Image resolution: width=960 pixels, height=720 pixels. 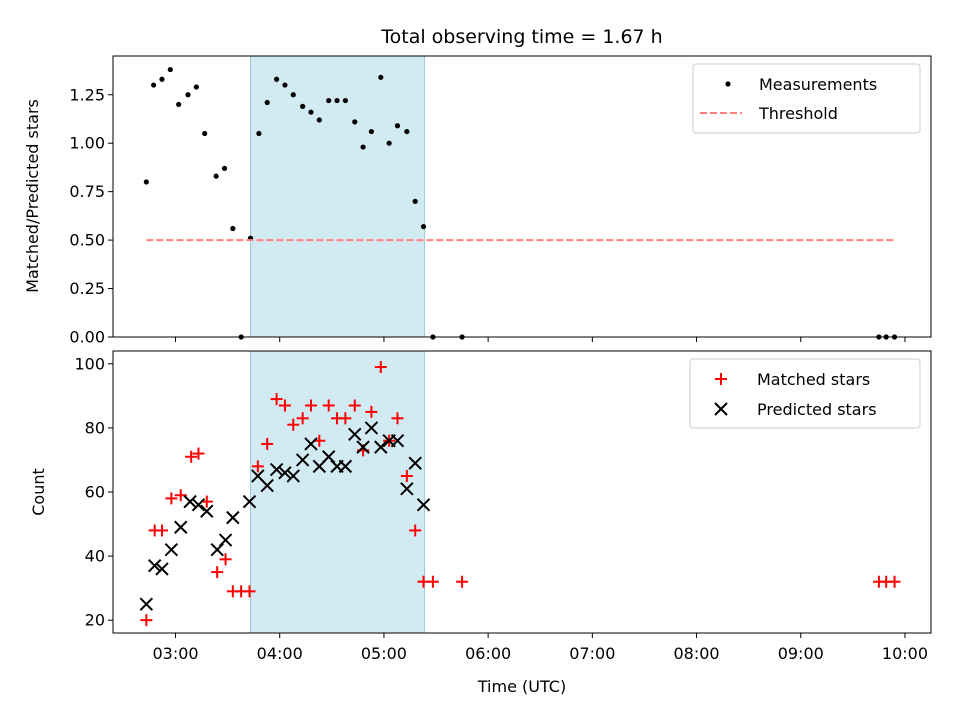 What do you see at coordinates (521, 686) in the screenshot?
I see `bottom-x-axis-label: Time (UTC)` at bounding box center [521, 686].